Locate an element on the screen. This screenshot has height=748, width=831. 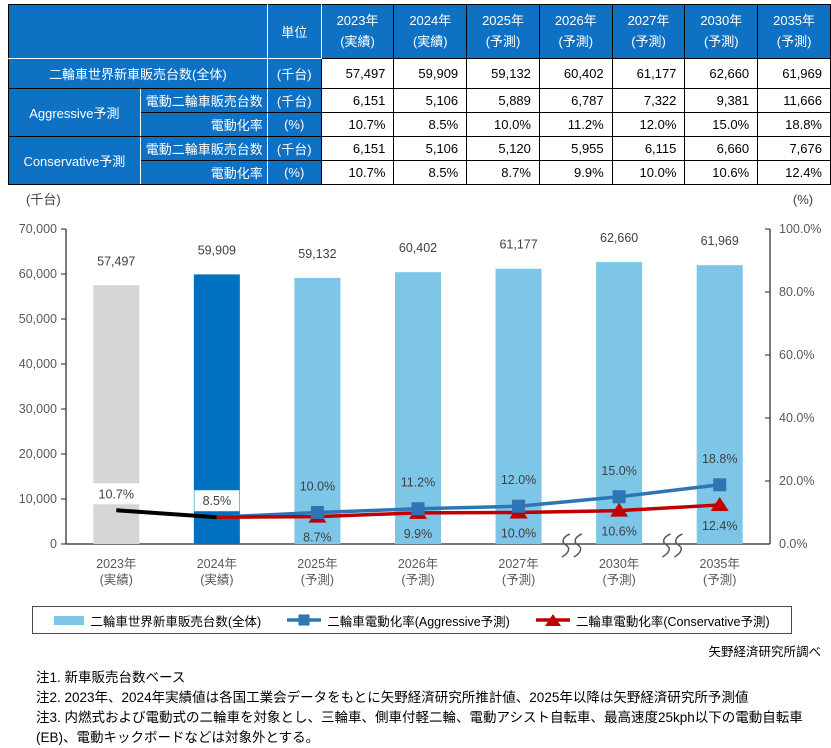
bar-value-label: 62,660 is located at coordinates (619, 238).